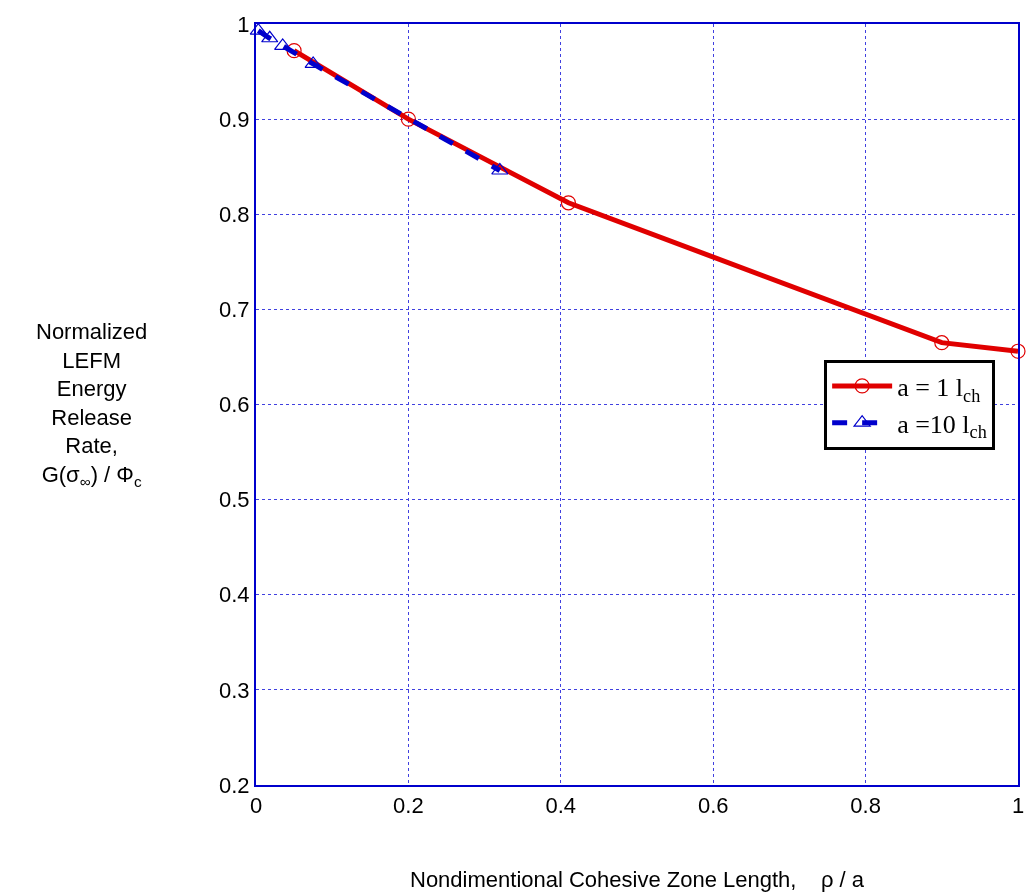  I want to click on y-tick-label: 0.9, so click(234, 119).